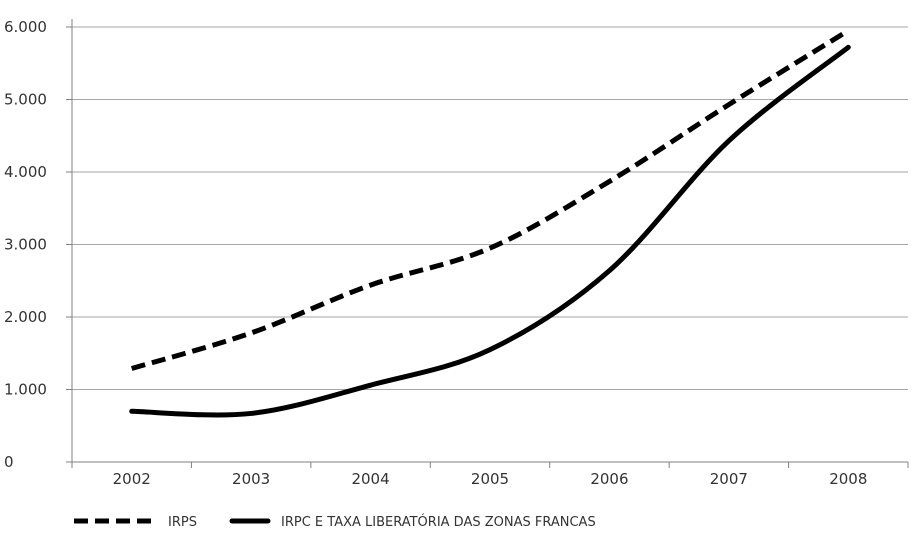 Image resolution: width=916 pixels, height=535 pixels. I want to click on y-axis-ticks: 0 1.000 2.000 3.000 4.000 5.000 6.000, so click(38, 244).